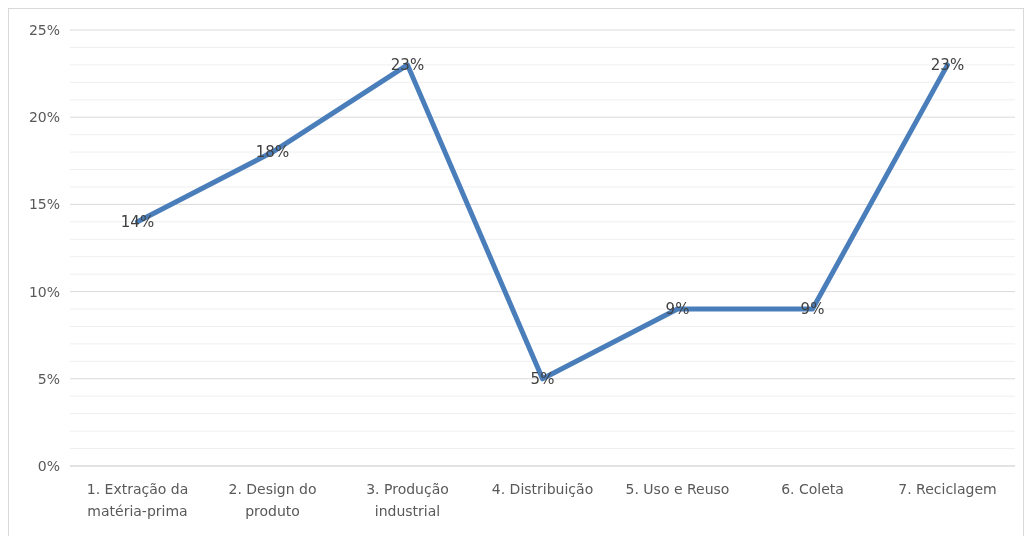  Describe the element at coordinates (677, 489) in the screenshot. I see `x-tick-label: 5. Uso e Reuso` at that location.